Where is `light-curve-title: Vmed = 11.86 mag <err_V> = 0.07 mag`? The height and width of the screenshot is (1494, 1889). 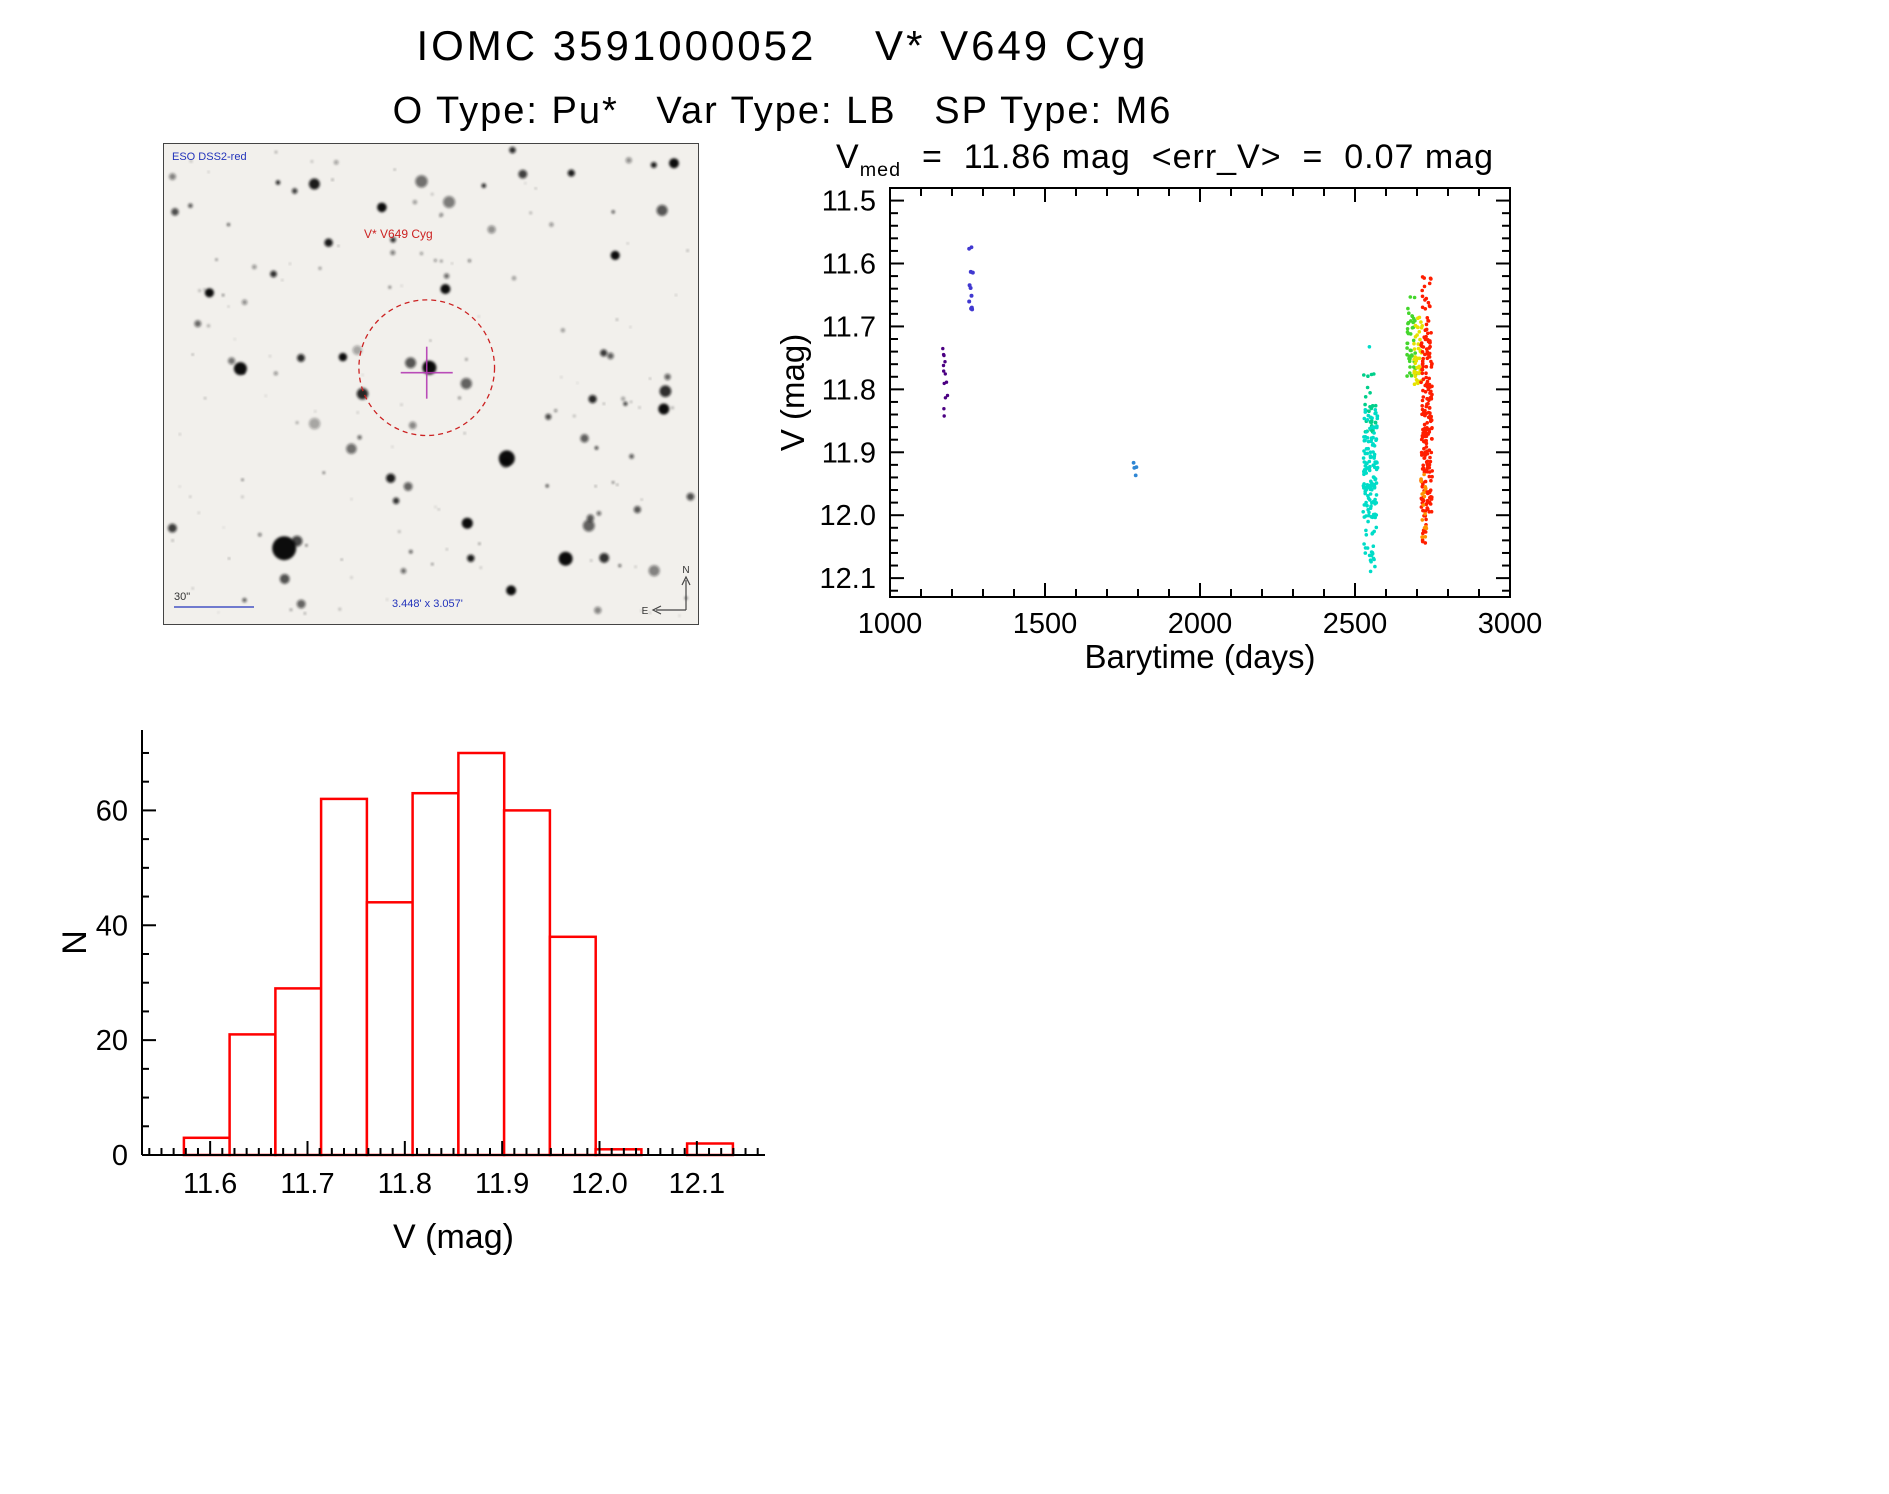
light-curve-title: Vmed = 11.86 mag <err_V> = 0.07 mag is located at coordinates (1165, 160).